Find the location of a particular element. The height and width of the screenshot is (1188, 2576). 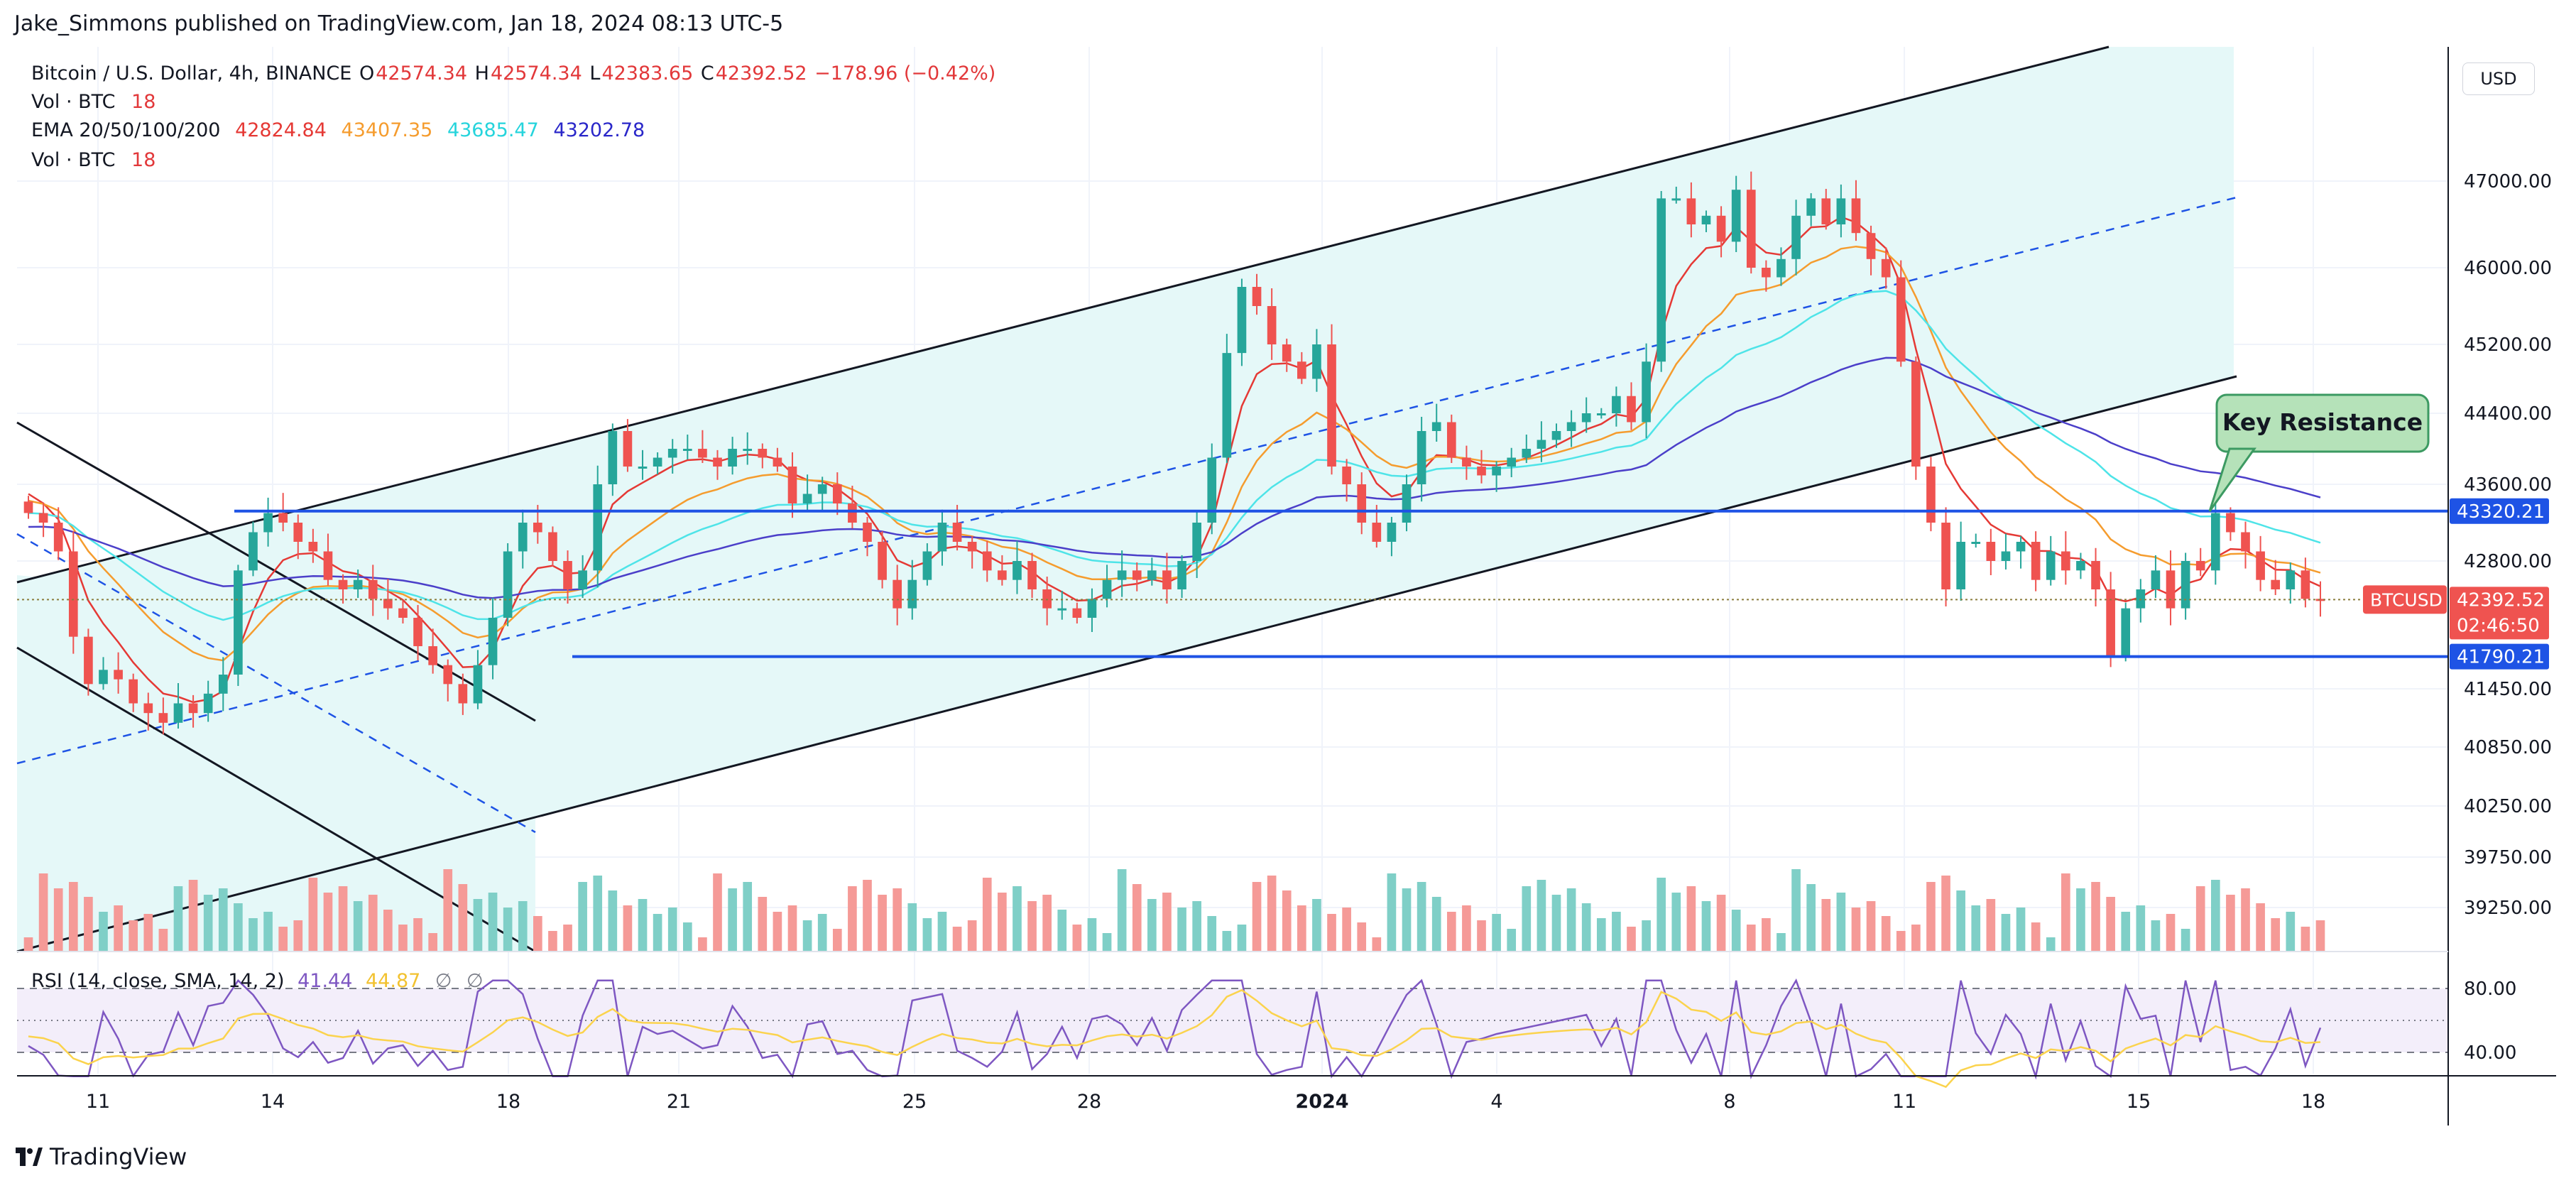

ema-label: EMA 20/50/100/200 is located at coordinates (126, 130).